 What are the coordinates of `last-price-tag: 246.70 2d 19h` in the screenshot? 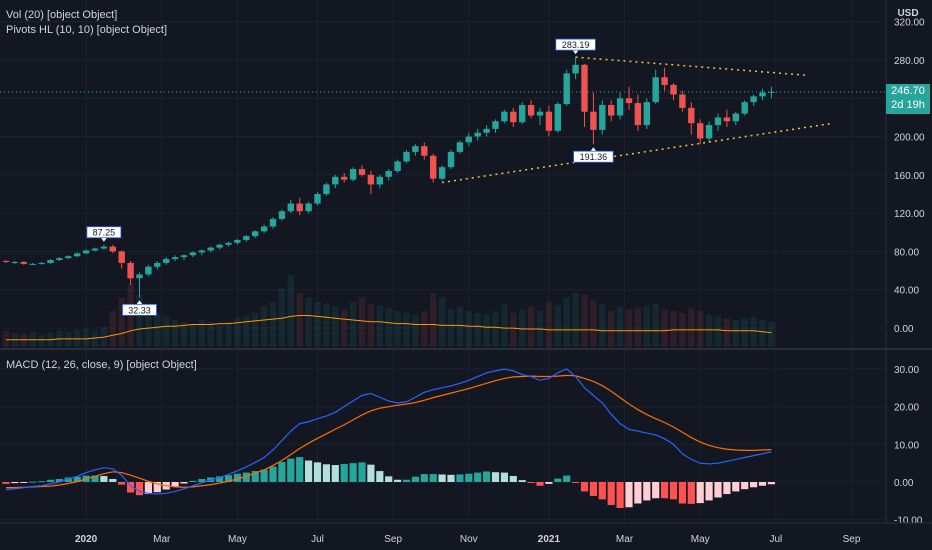 It's located at (908, 98).